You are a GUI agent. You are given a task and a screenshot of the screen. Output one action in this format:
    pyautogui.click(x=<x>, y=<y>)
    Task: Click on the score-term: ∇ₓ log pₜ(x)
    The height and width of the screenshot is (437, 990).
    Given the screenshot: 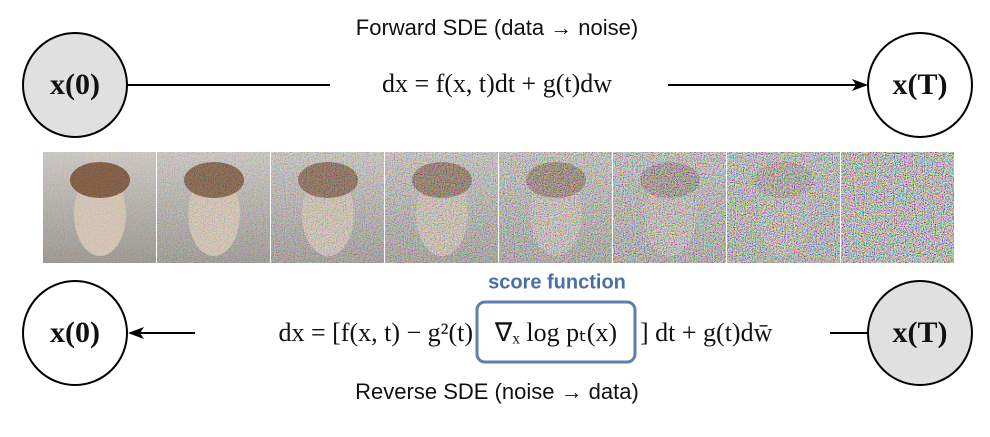 What is the action you would take?
    pyautogui.click(x=555, y=332)
    